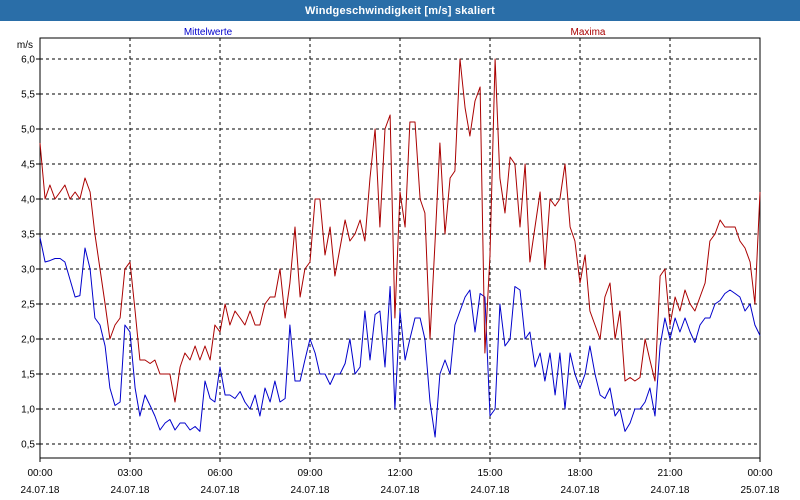 The height and width of the screenshot is (500, 800). What do you see at coordinates (28, 200) in the screenshot?
I see `y-tick-label: 4,0` at bounding box center [28, 200].